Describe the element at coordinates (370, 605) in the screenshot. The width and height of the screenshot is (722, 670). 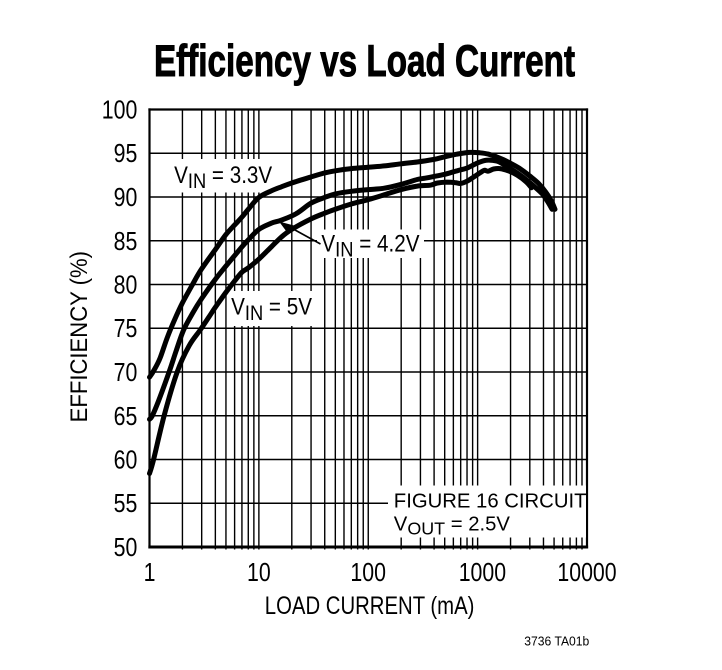
I see `svg-text: LOAD CURRENT (mA)` at that location.